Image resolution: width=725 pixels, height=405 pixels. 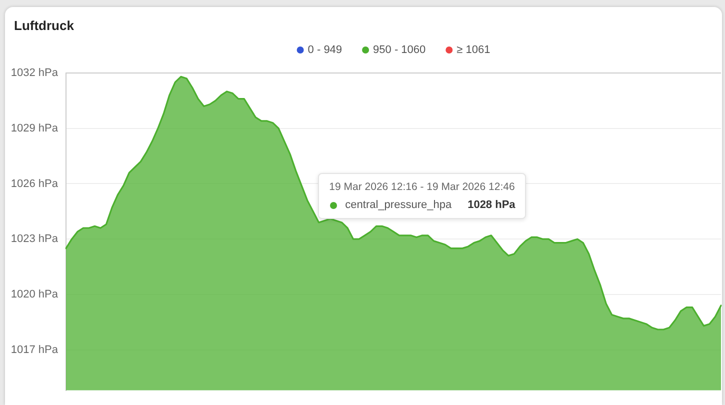 I want to click on chart-title: Luftdruck, so click(x=44, y=25).